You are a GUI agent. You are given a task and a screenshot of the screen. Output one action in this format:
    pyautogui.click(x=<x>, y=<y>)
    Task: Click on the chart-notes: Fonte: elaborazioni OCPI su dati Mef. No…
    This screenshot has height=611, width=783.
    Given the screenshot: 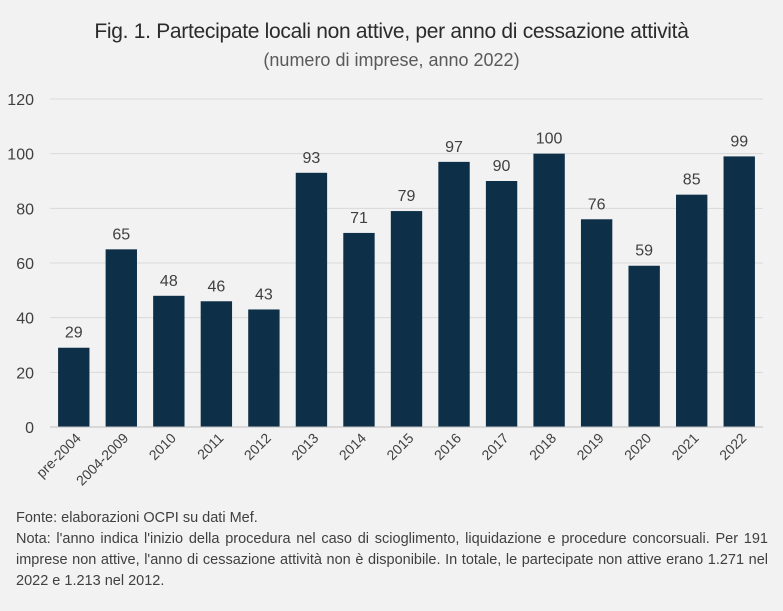 What is the action you would take?
    pyautogui.click(x=392, y=550)
    